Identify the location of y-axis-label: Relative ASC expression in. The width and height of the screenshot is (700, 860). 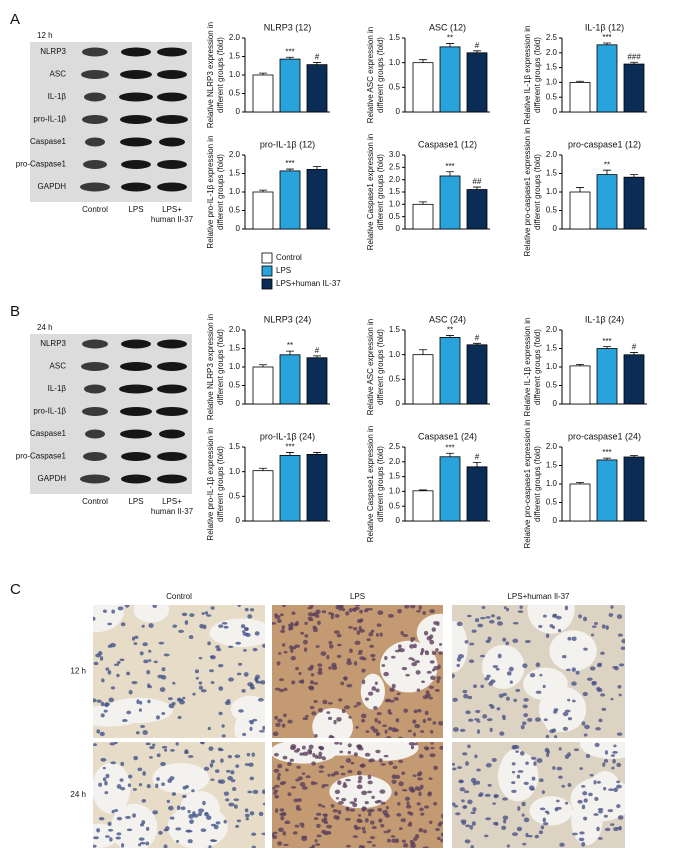
(370, 75).